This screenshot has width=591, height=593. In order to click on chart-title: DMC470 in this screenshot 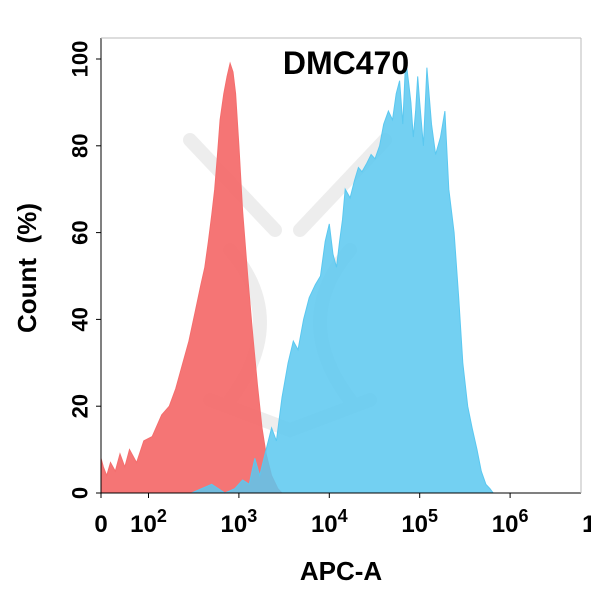, I will do `click(346, 63)`.